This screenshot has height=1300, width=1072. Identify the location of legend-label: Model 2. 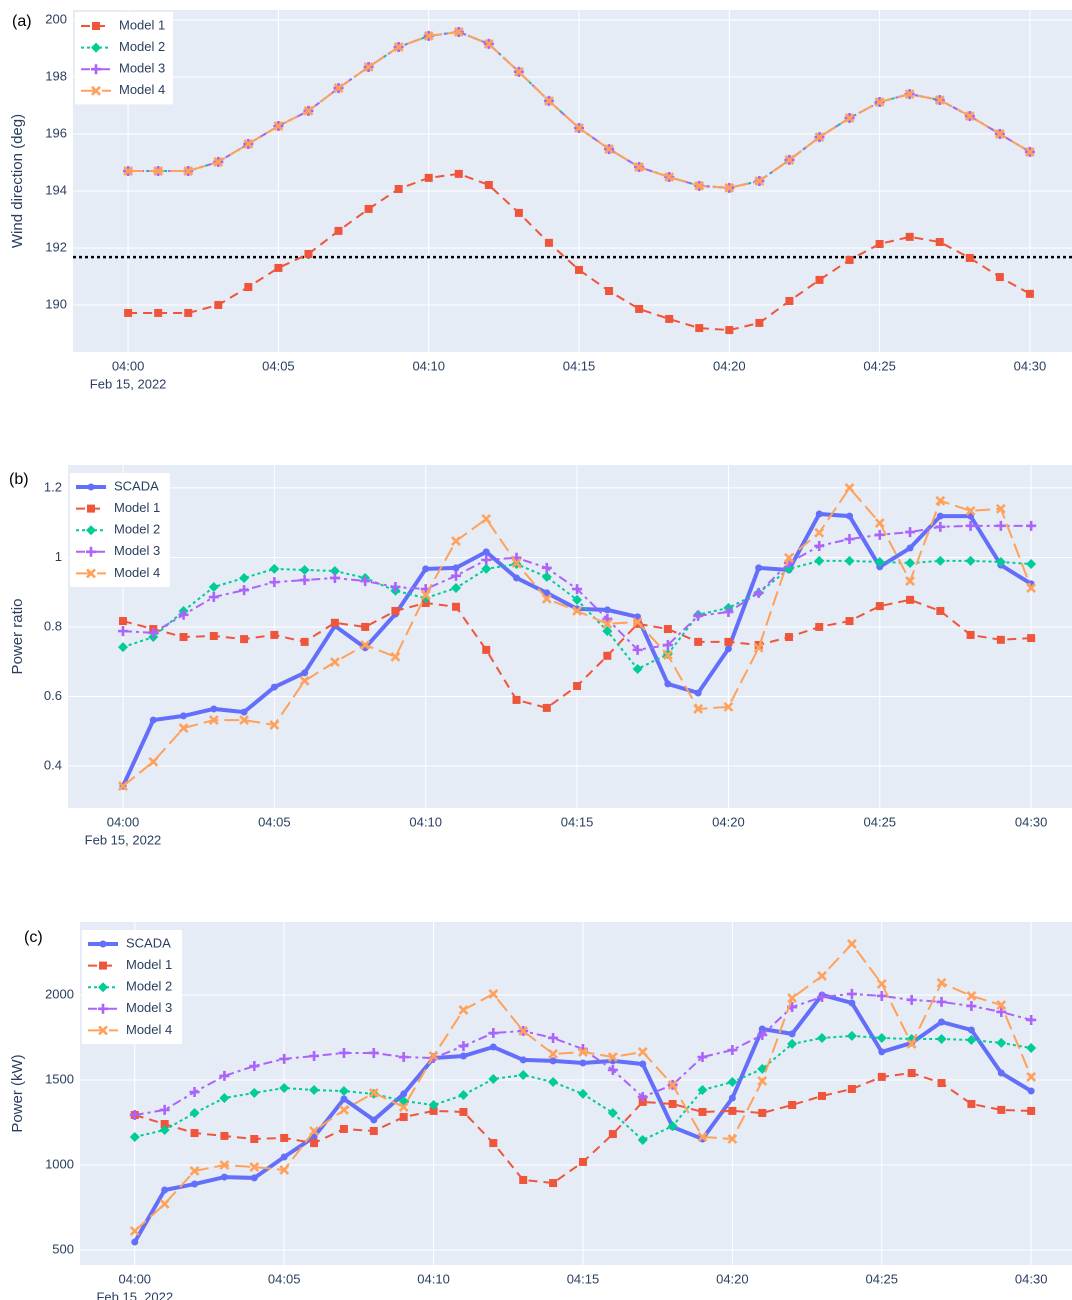
(149, 986).